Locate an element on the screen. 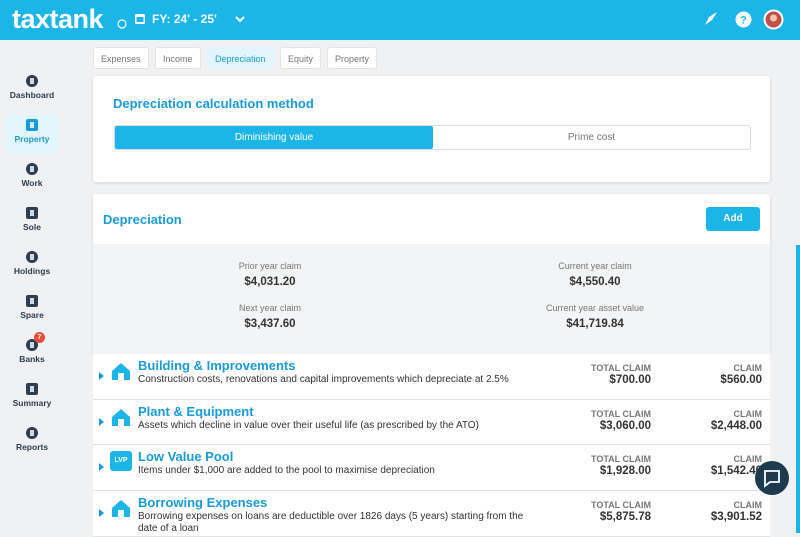 Image resolution: width=800 pixels, height=537 pixels. stat-label: Prior year claim is located at coordinates (270, 266).